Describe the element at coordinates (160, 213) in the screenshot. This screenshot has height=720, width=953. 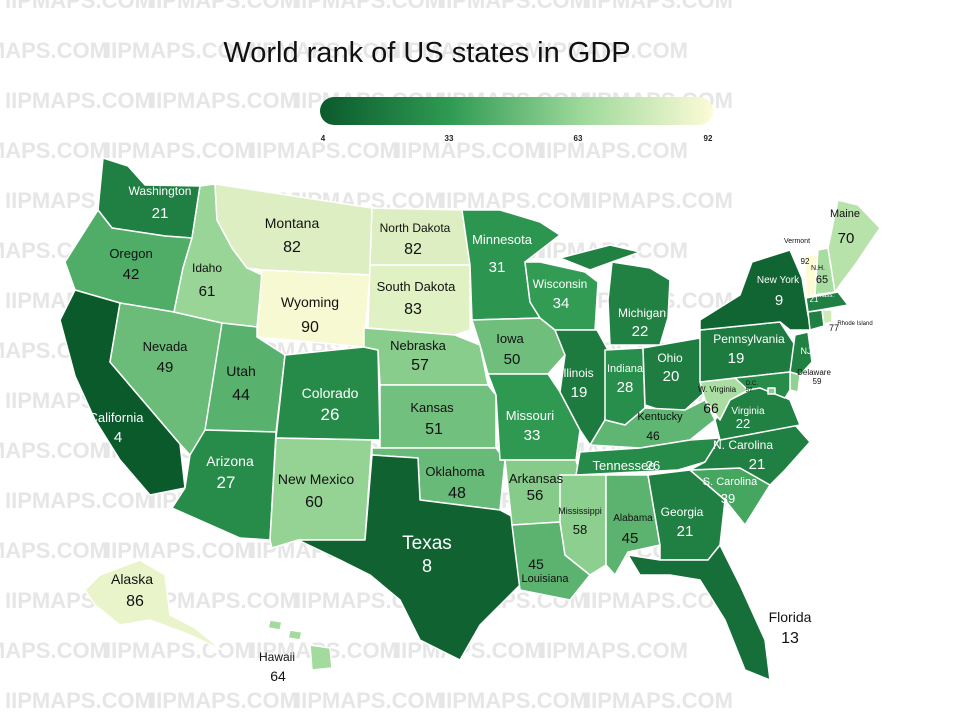
I see `state-rank-washington: 21` at that location.